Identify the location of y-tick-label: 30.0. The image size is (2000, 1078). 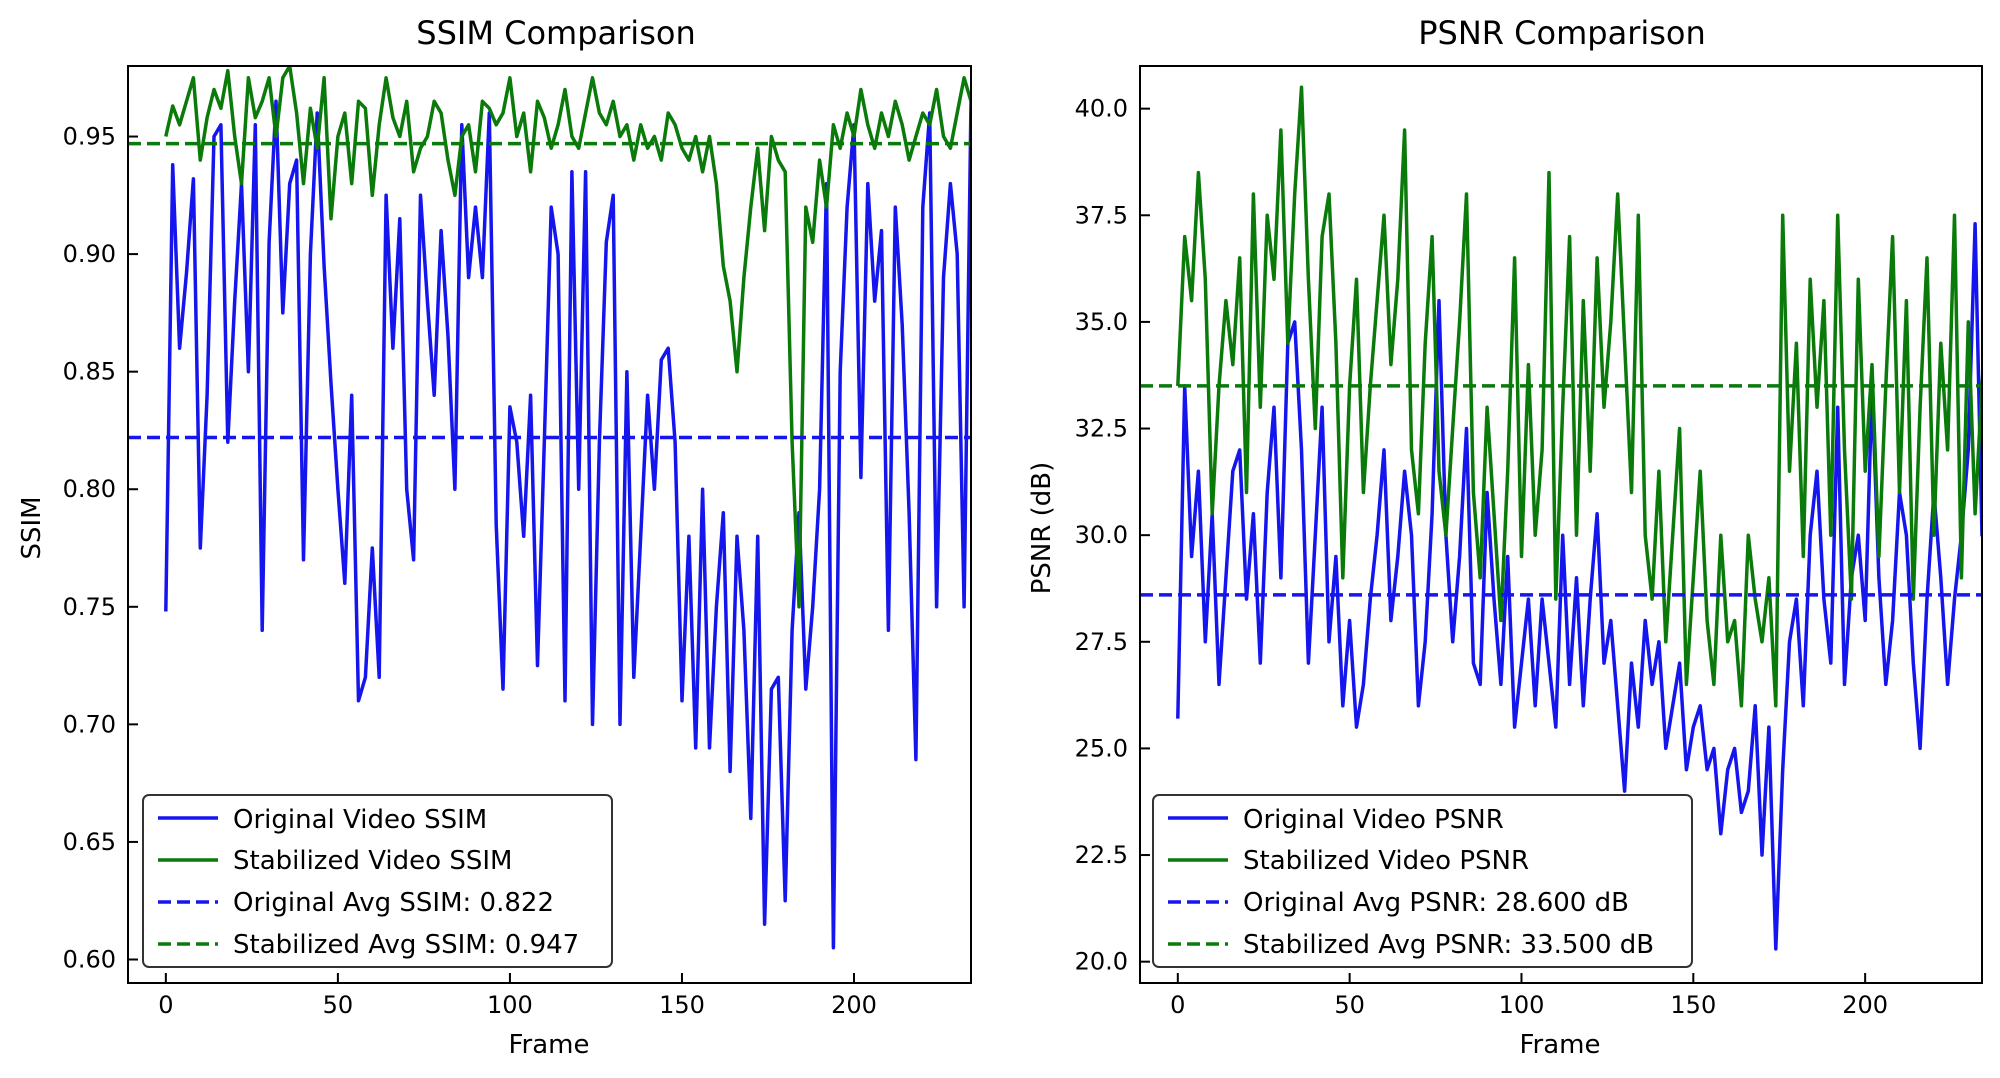
(1101, 535).